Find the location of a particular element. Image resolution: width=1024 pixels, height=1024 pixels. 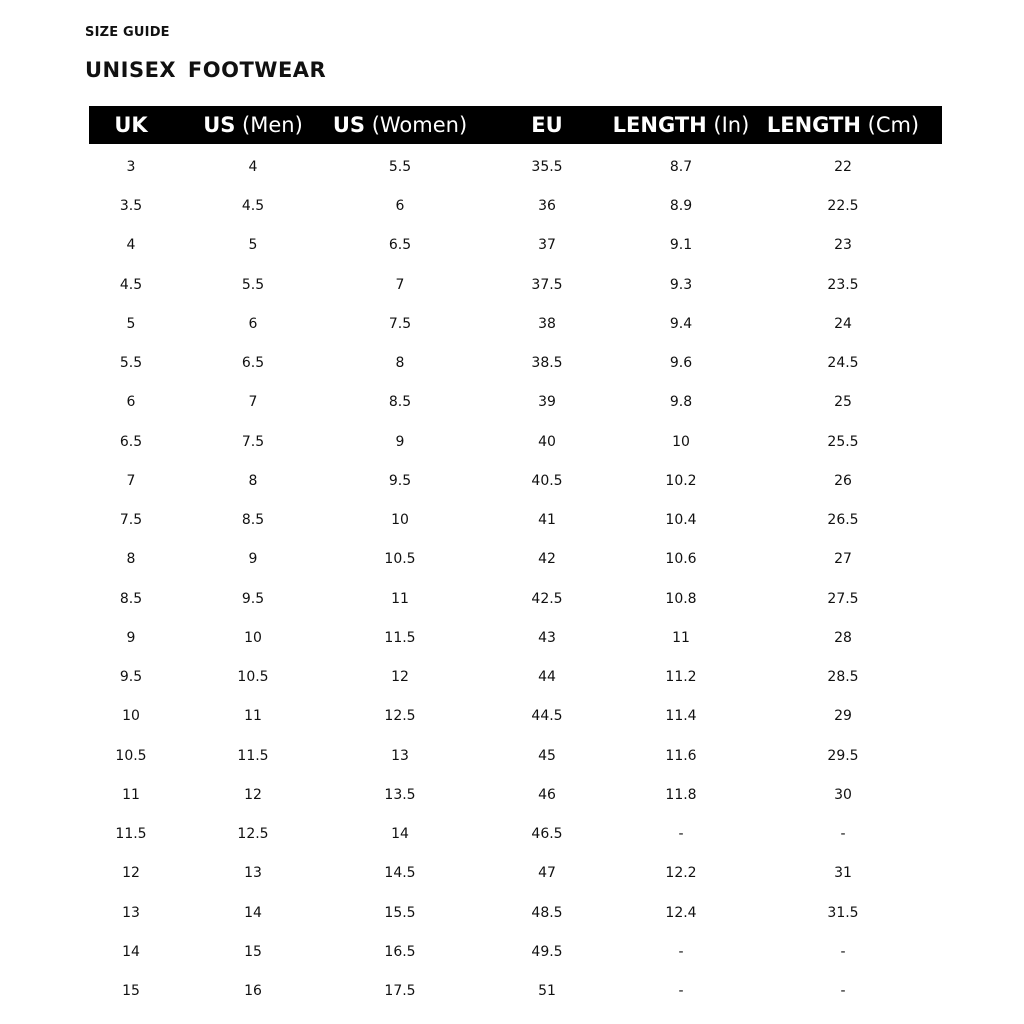

column-header-us-men: US (Men) is located at coordinates (253, 125).